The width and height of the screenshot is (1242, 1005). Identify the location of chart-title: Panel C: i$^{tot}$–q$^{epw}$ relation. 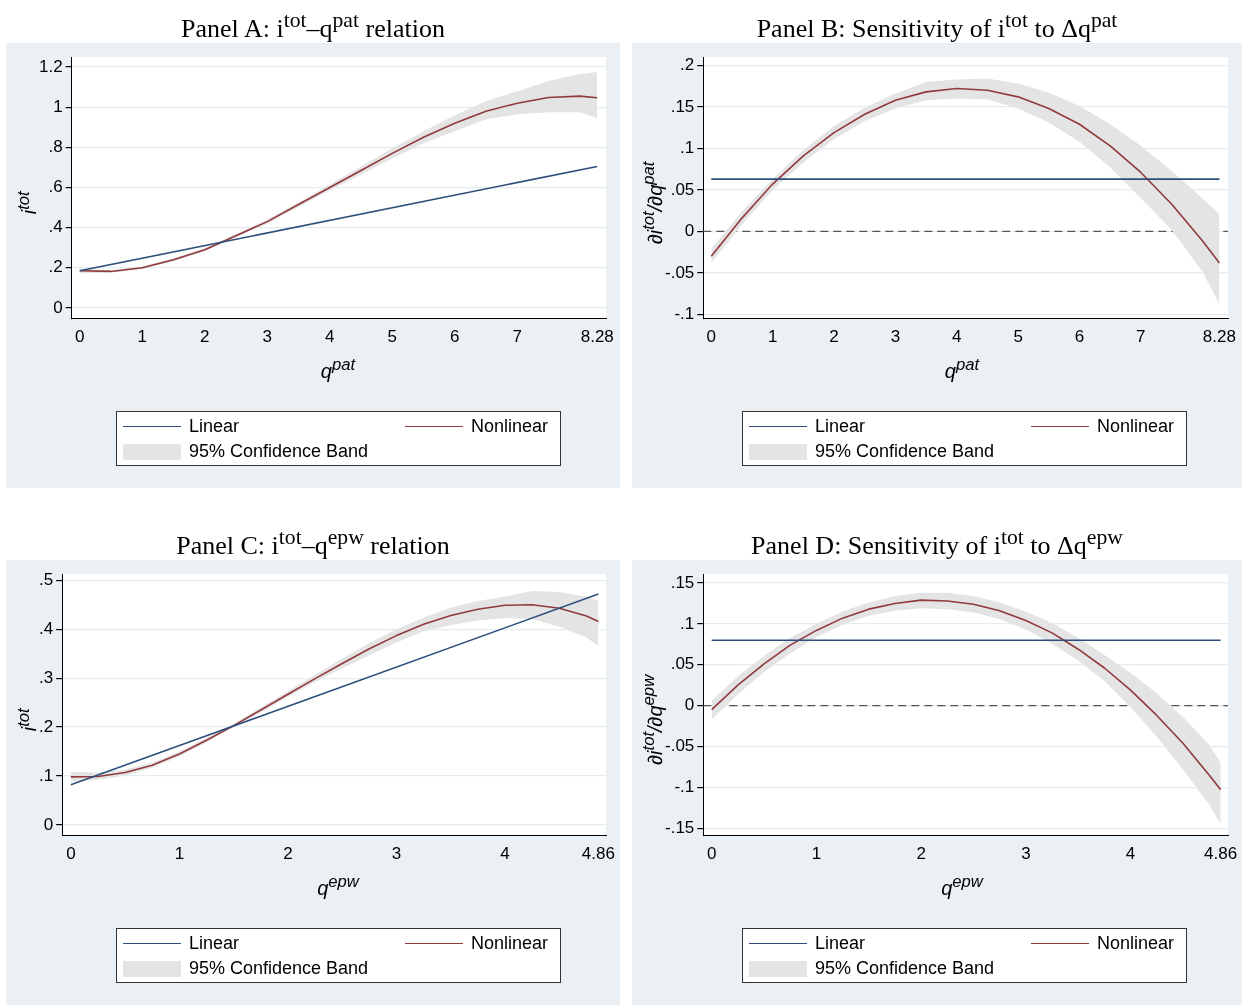
(313, 542).